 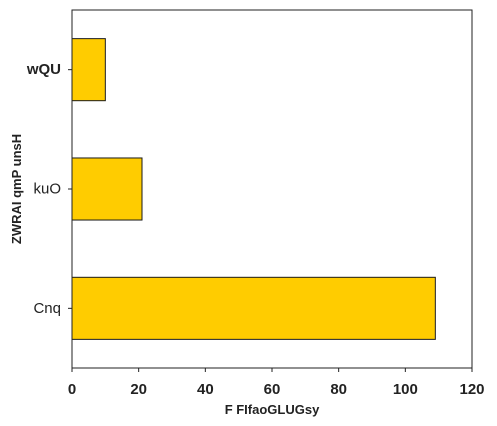 What do you see at coordinates (338, 389) in the screenshot?
I see `x-tick-label-80: 80` at bounding box center [338, 389].